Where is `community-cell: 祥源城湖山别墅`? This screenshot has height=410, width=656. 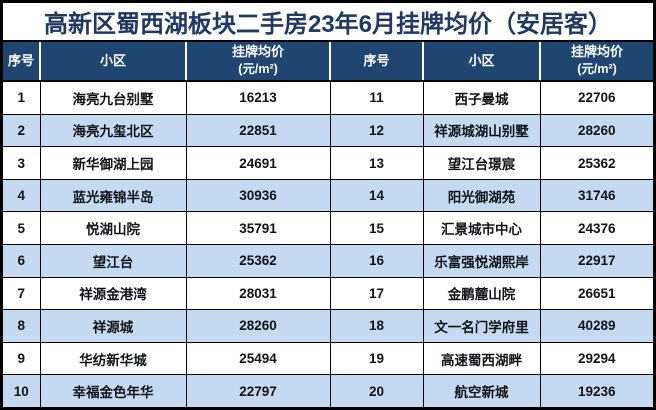
community-cell: 祥源城湖山别墅 is located at coordinates (481, 130).